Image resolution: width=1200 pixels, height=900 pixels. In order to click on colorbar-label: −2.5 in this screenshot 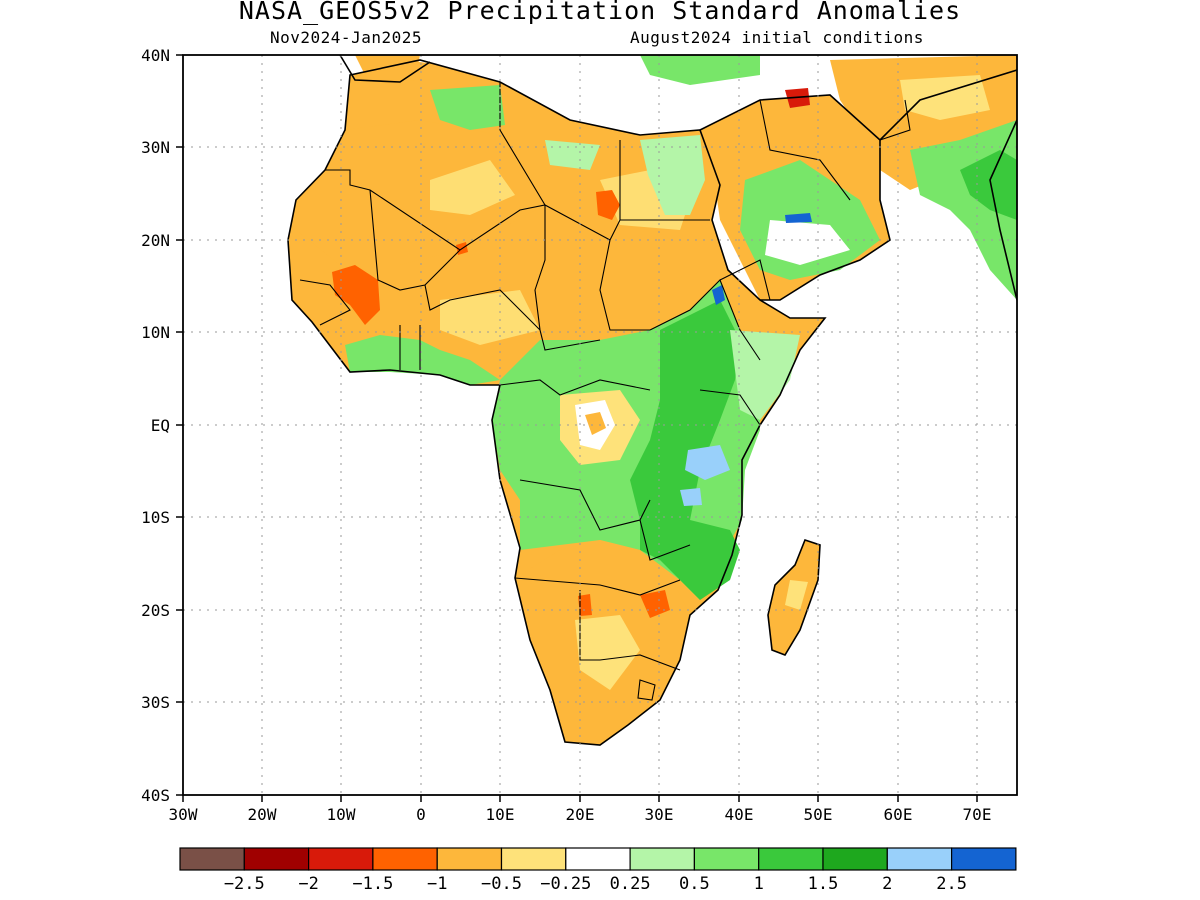, I will do `click(244, 884)`.